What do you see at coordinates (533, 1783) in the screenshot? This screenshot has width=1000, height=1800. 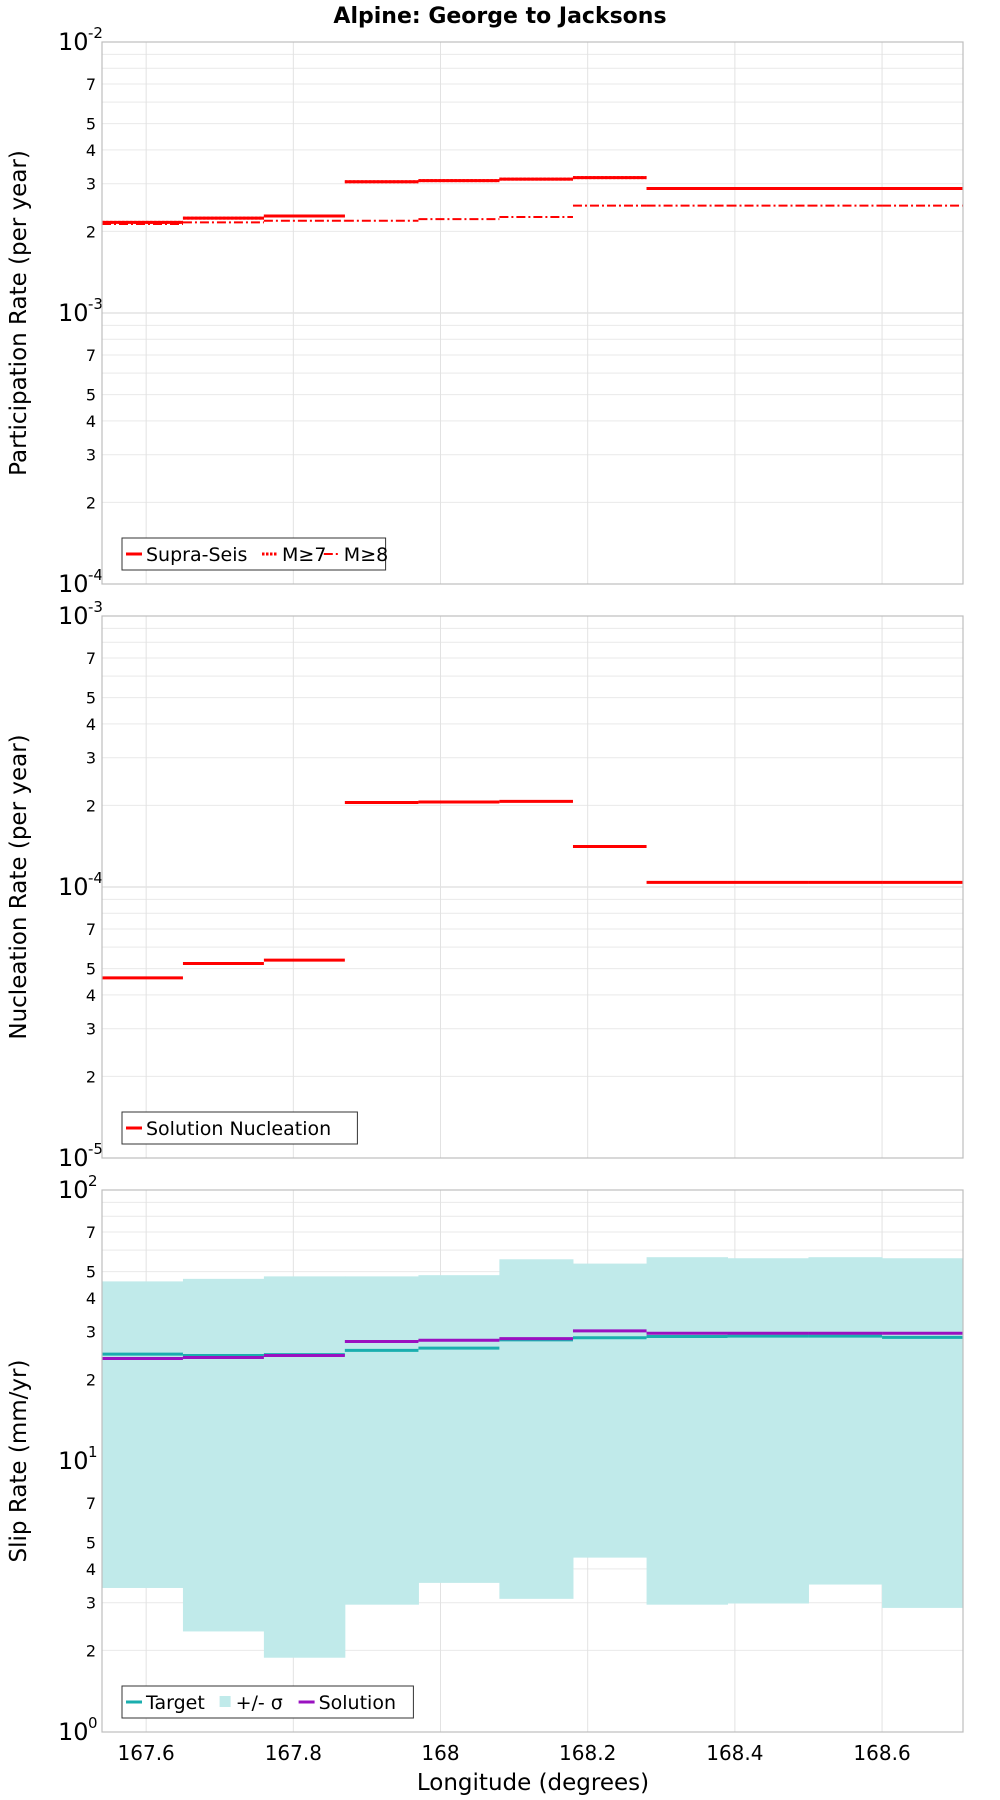 I see `x-axis-label: Longitude (degrees)` at bounding box center [533, 1783].